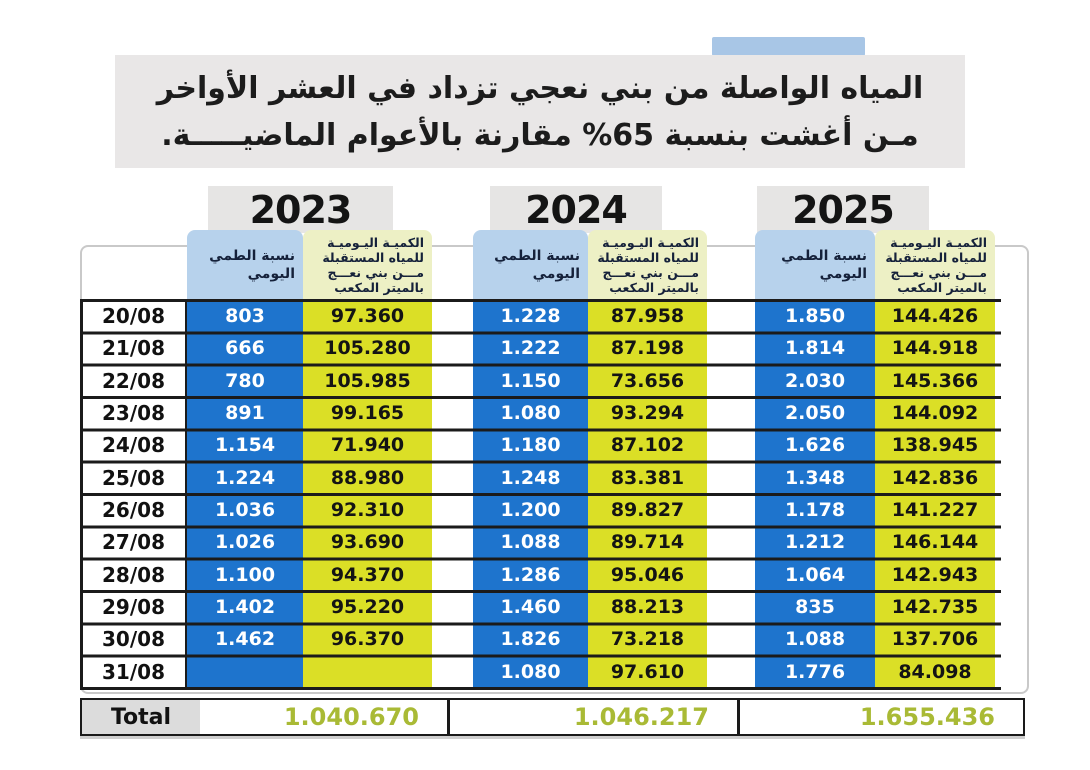 Image resolution: width=1090 pixels, height=770 pixels. Describe the element at coordinates (367, 316) in the screenshot. I see `value-cell: 97.360` at that location.